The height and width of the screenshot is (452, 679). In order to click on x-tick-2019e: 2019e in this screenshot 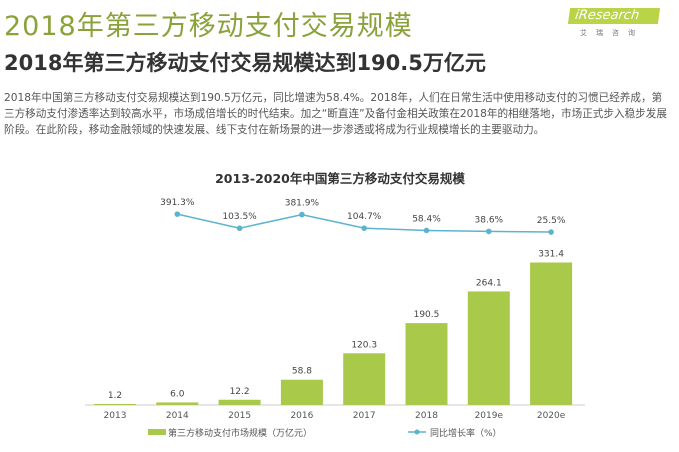, I will do `click(489, 416)`.